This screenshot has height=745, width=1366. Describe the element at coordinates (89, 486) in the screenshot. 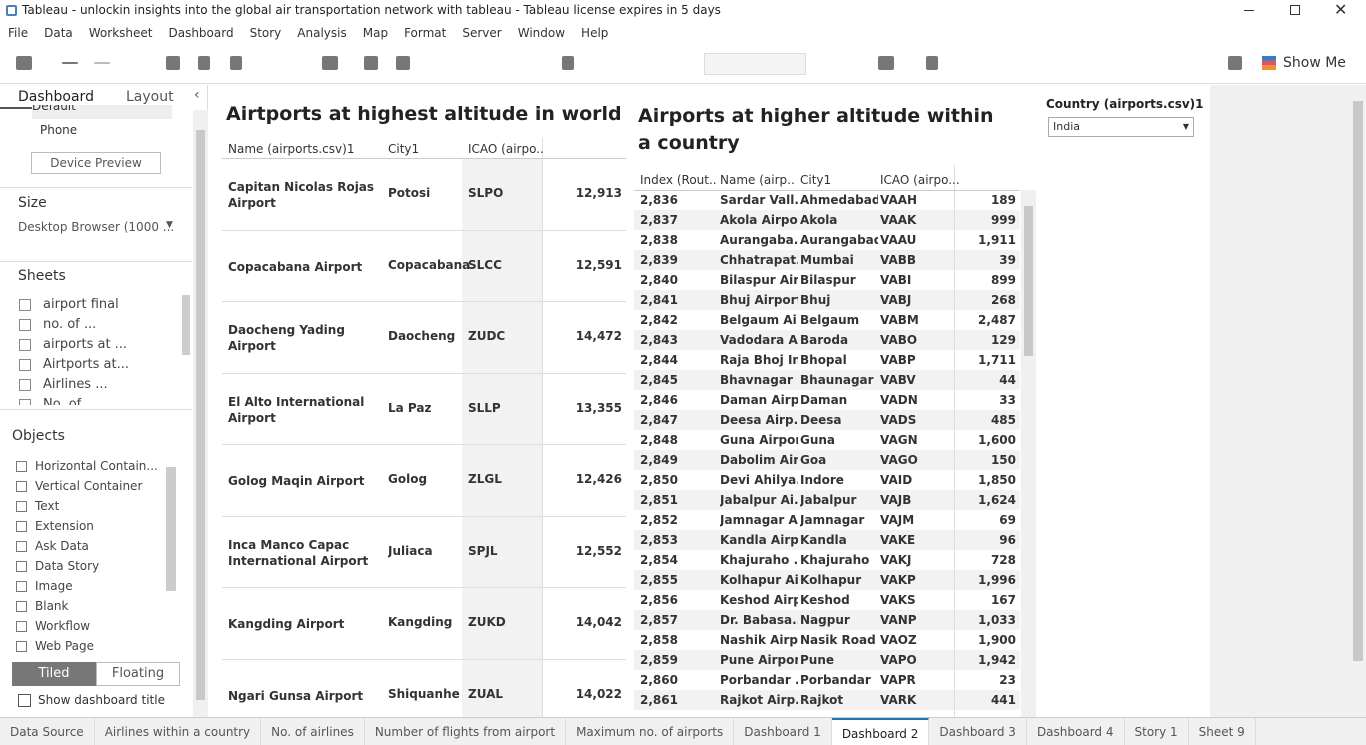

I see `object-item: Vertical Container` at that location.